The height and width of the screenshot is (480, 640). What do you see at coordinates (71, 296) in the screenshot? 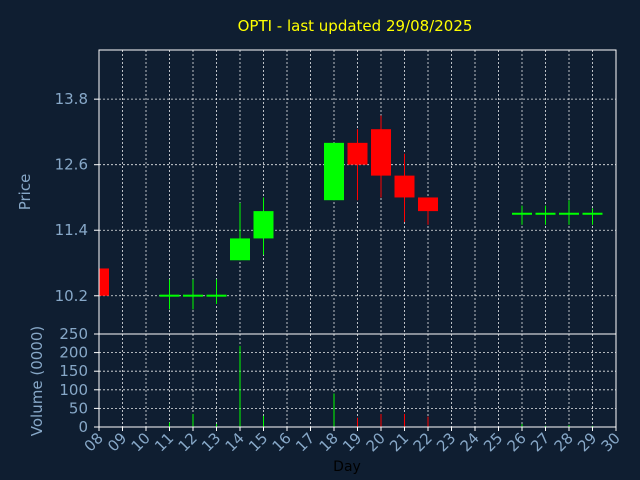
I see `price-y-tick-label: 10.2` at bounding box center [71, 296].